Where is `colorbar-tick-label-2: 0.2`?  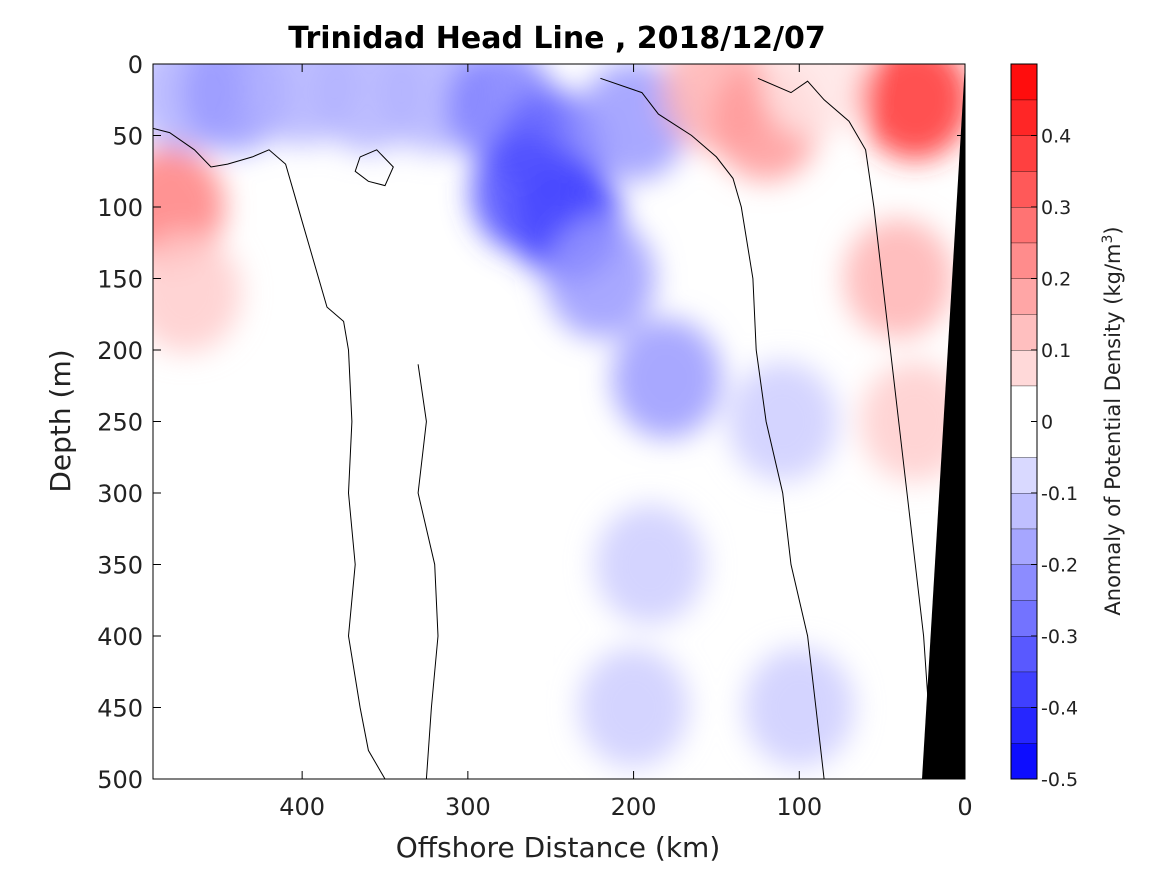 colorbar-tick-label-2: 0.2 is located at coordinates (1056, 280).